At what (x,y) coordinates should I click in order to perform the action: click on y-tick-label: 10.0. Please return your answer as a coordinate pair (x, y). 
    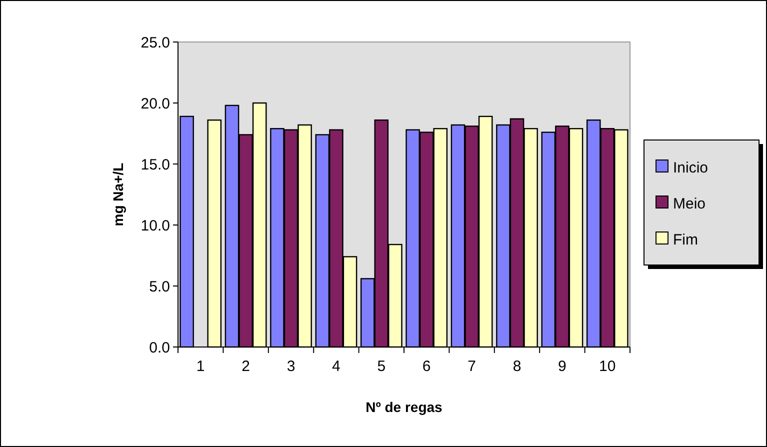
    Looking at the image, I should click on (155, 225).